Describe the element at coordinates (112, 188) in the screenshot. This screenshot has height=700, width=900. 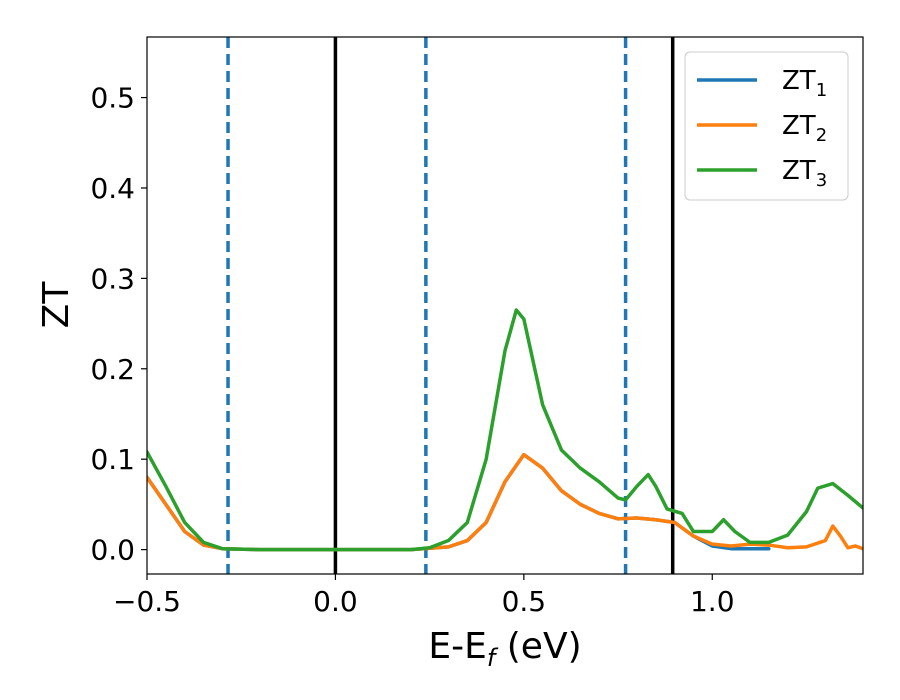
I see `y-tick-label-4: 0.4` at that location.